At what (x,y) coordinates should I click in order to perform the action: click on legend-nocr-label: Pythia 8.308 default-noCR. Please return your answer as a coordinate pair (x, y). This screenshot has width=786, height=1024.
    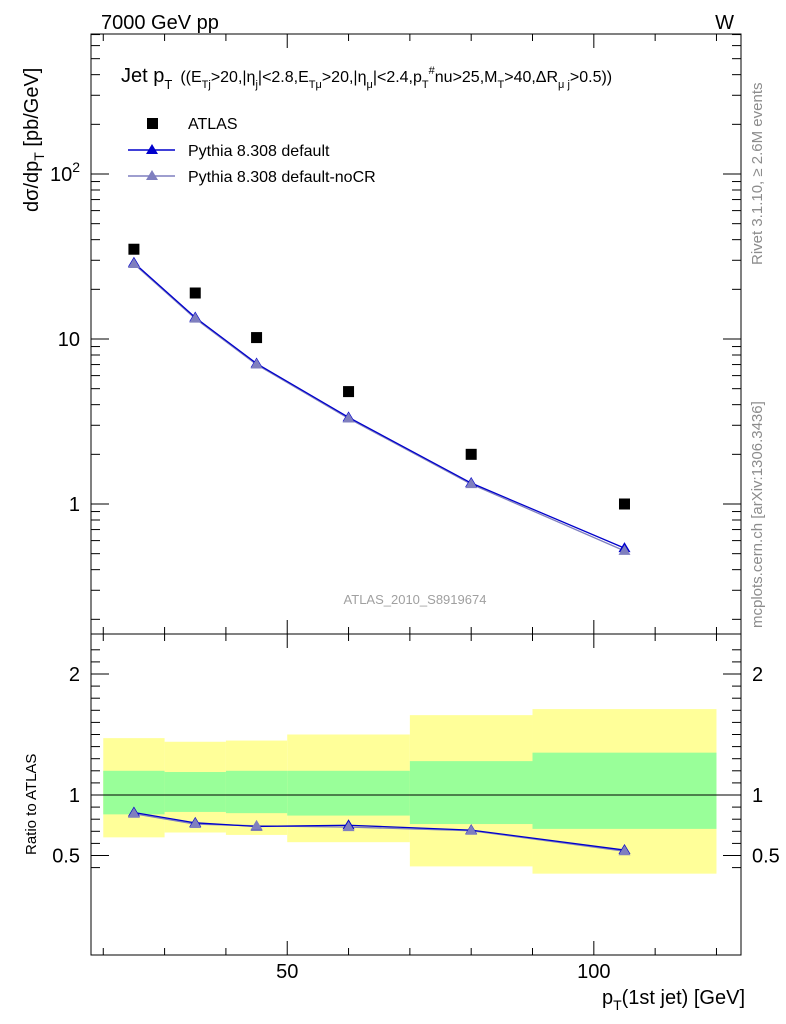
    Looking at the image, I should click on (282, 177).